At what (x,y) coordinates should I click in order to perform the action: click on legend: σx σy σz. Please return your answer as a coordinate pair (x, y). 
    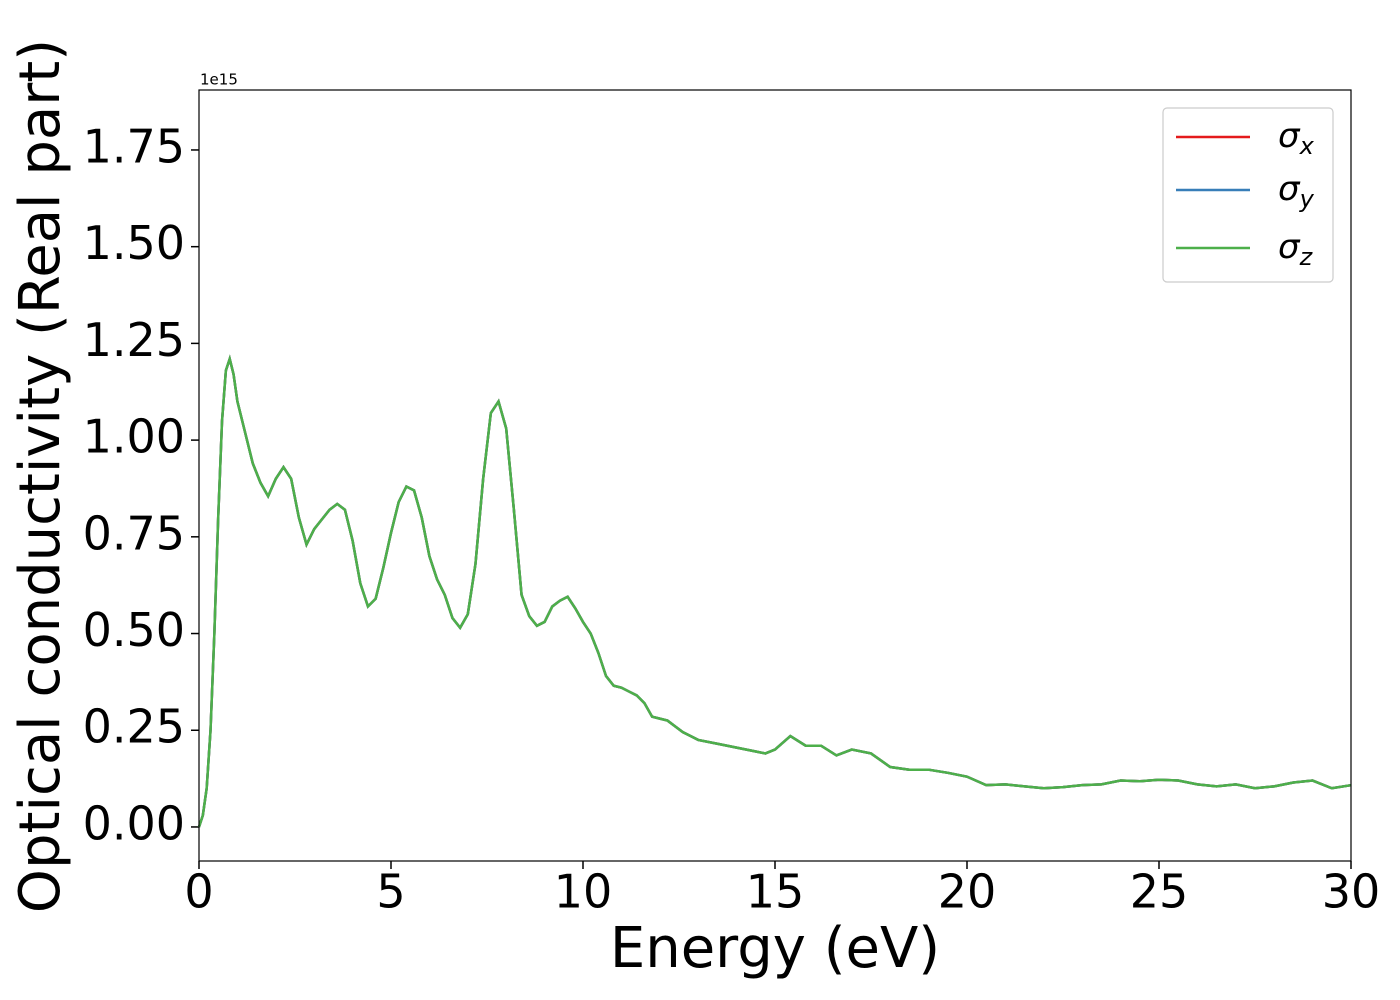
    Looking at the image, I should click on (1248, 195).